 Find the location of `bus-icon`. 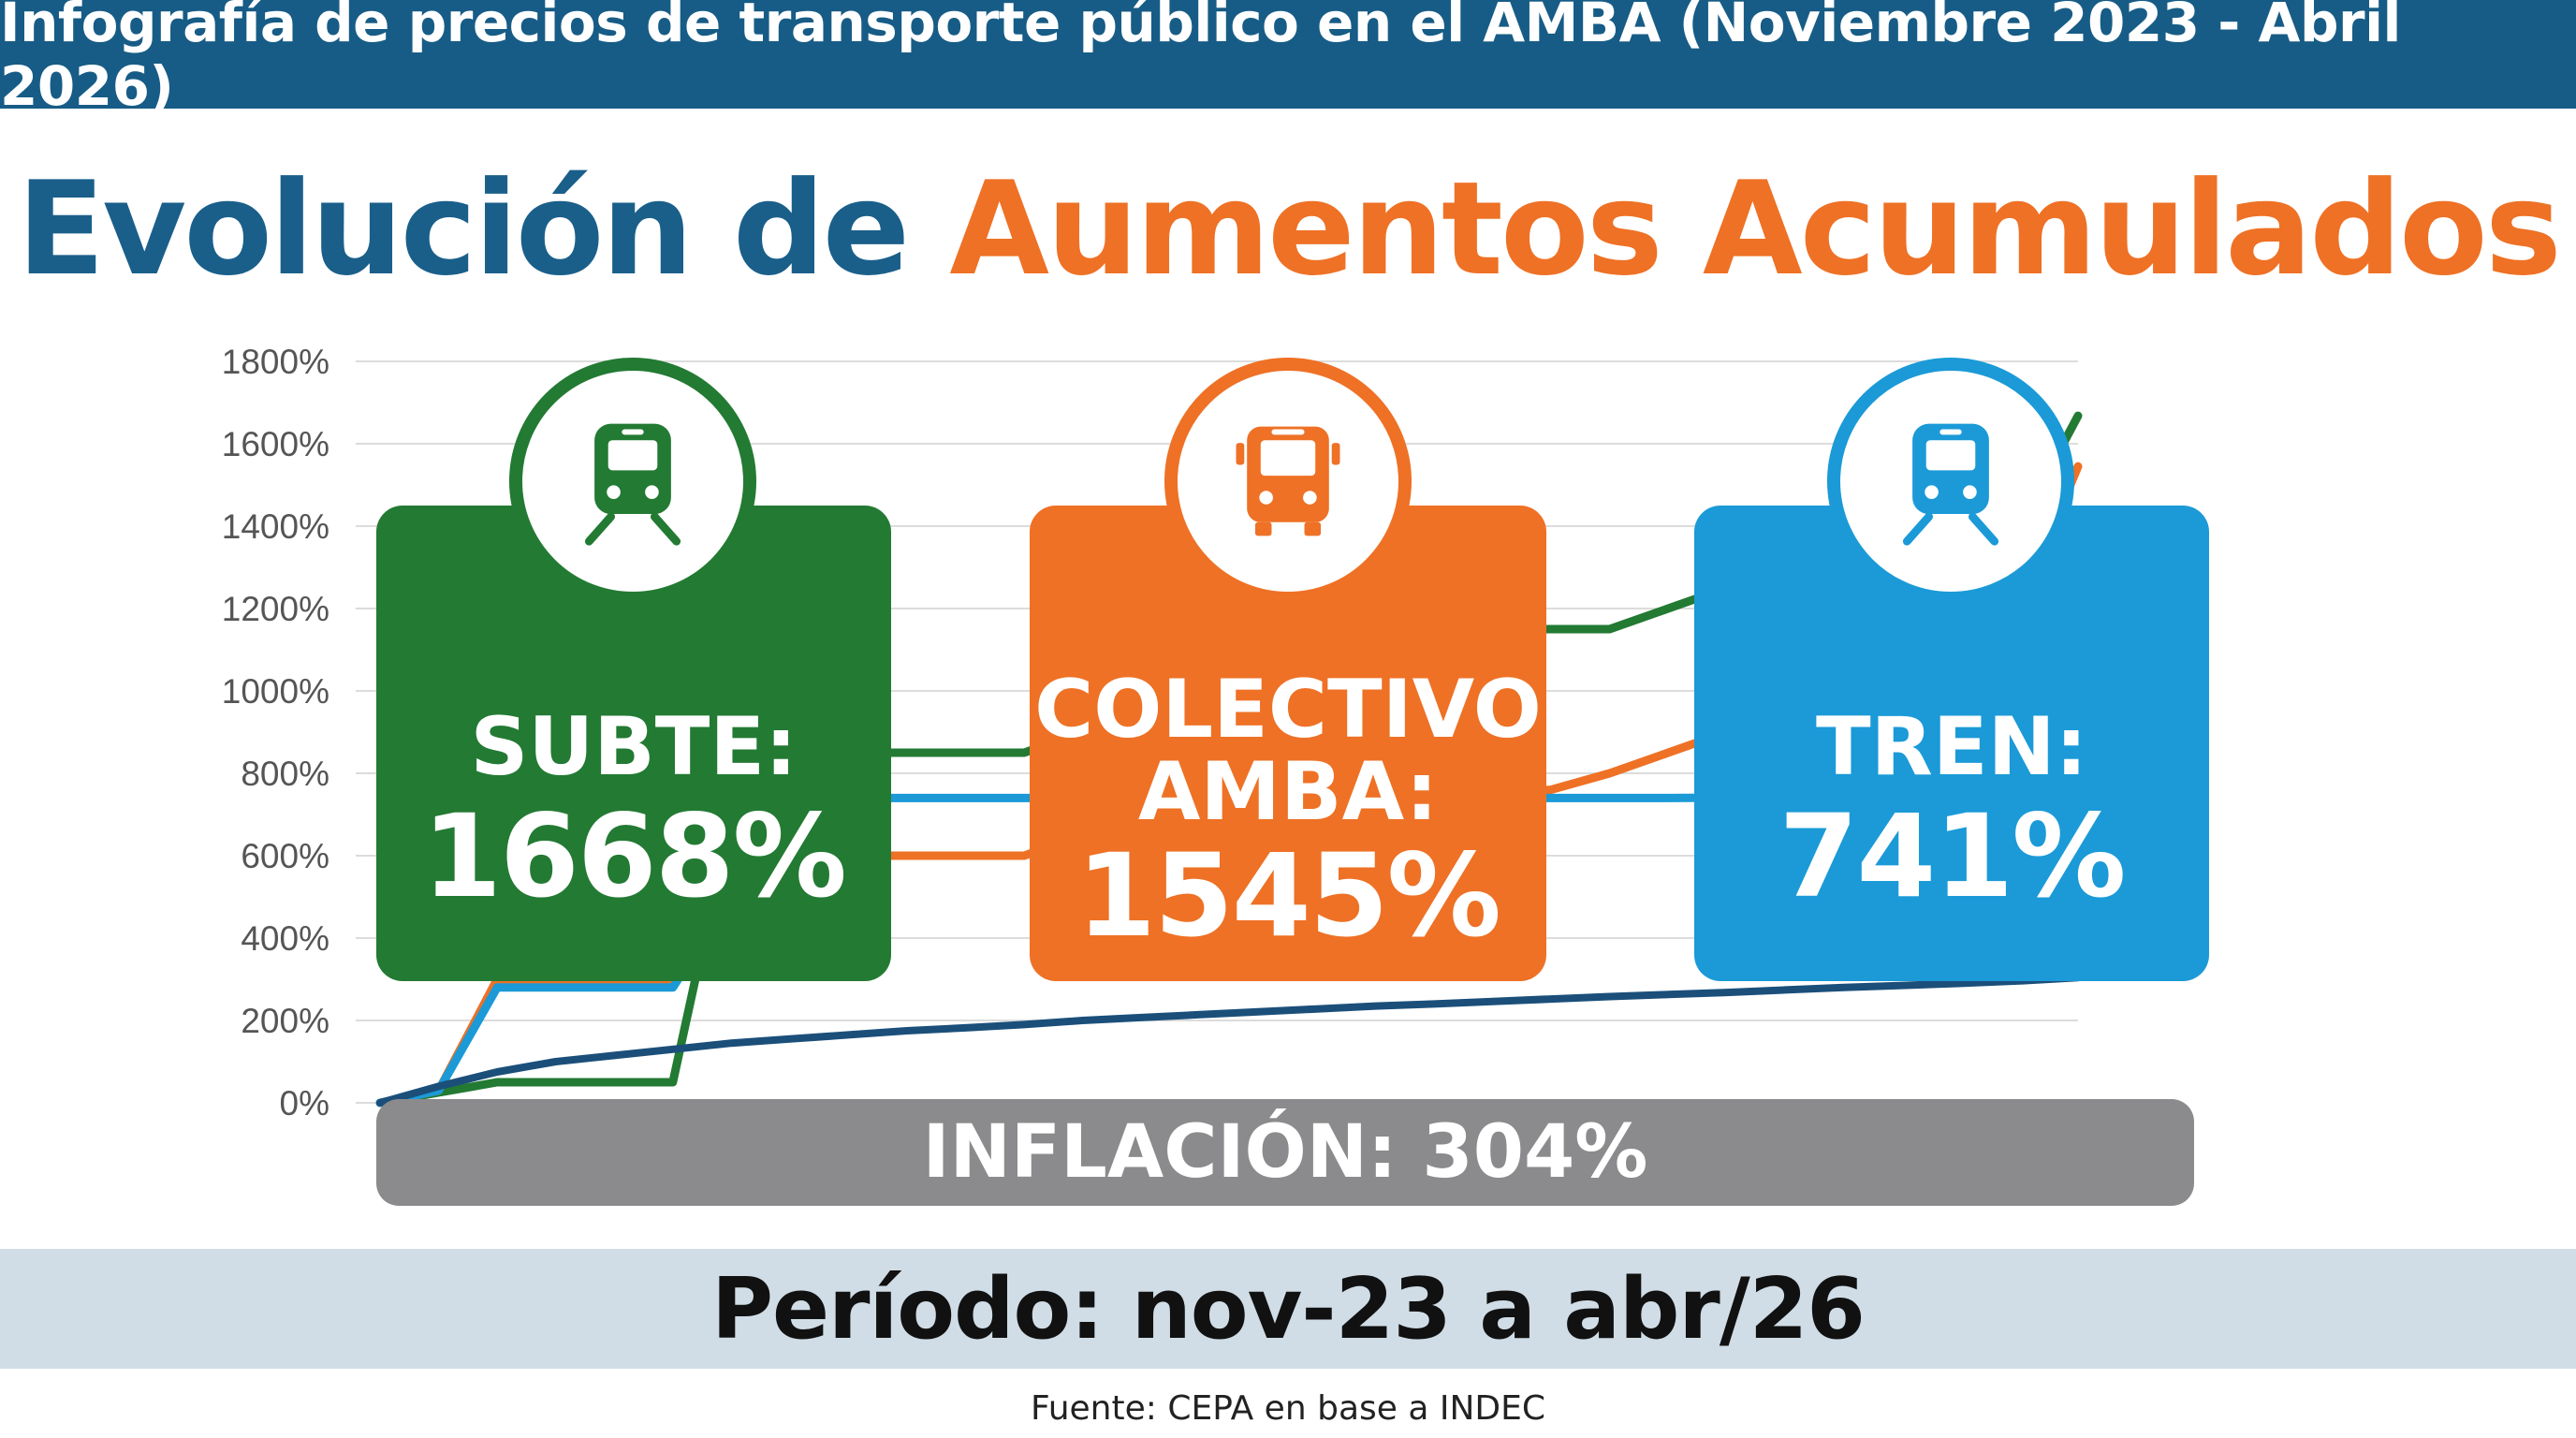

bus-icon is located at coordinates (1288, 481).